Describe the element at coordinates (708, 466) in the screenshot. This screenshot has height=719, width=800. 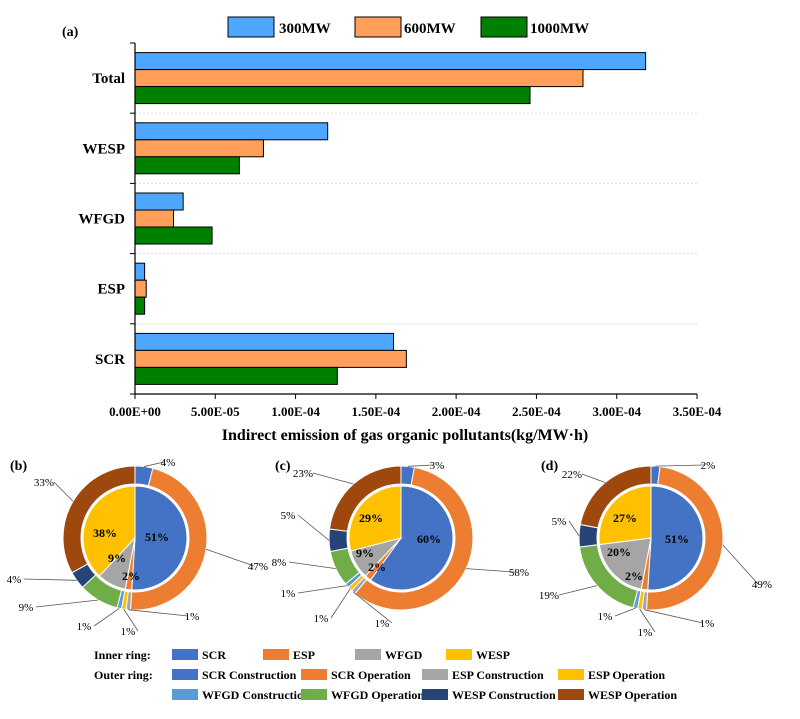
I see `outer-label-scr-construction: 2%` at that location.